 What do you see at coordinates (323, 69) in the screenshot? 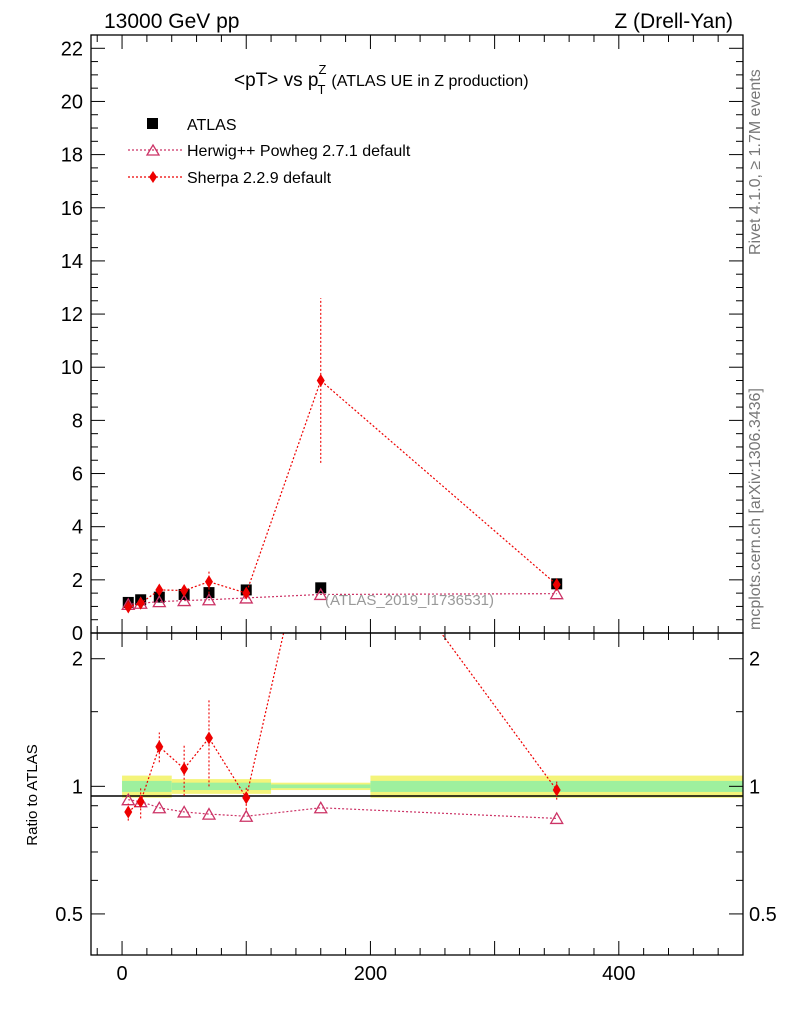
I see `plot-title-superscript: Z` at bounding box center [323, 69].